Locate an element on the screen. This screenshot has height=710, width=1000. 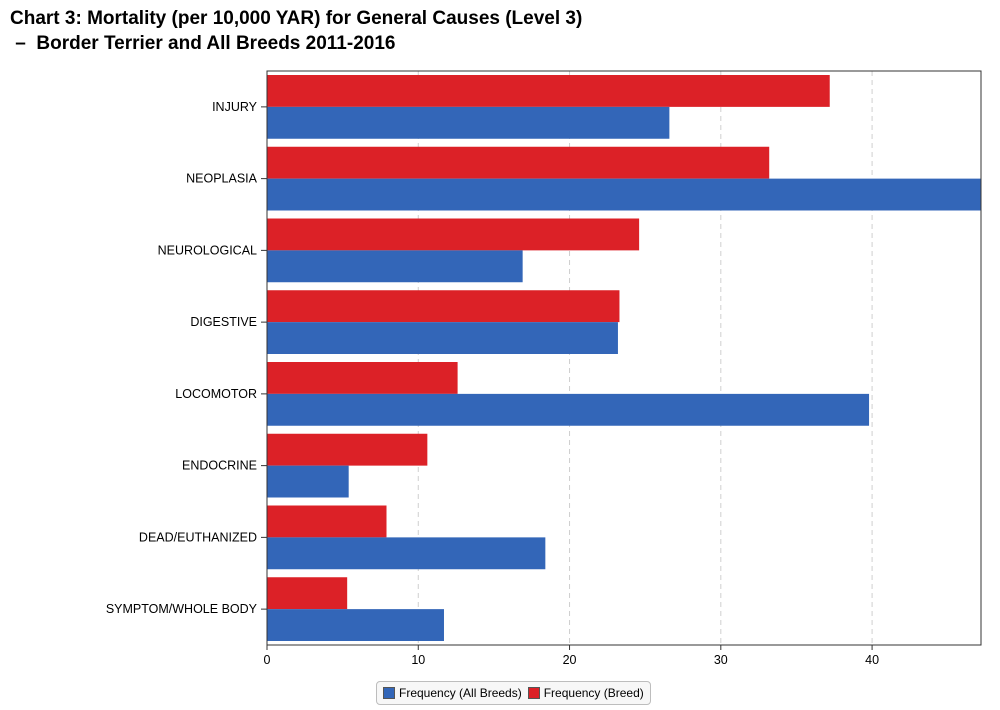
bar-breed-dead-euthanized is located at coordinates (327, 521).